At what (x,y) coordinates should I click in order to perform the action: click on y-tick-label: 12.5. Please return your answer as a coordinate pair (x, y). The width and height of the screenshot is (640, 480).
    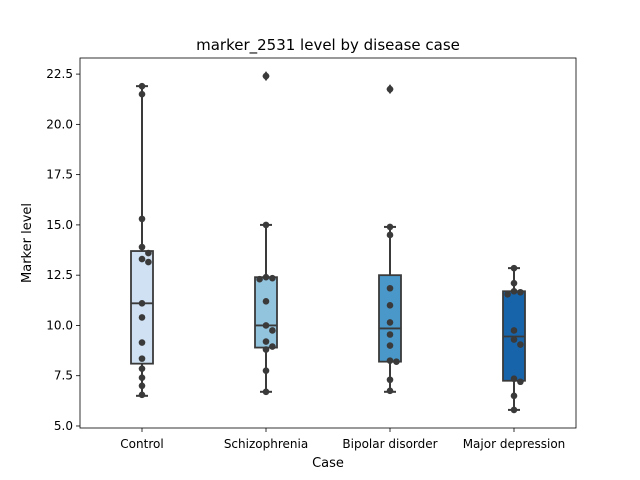
    Looking at the image, I should click on (59, 275).